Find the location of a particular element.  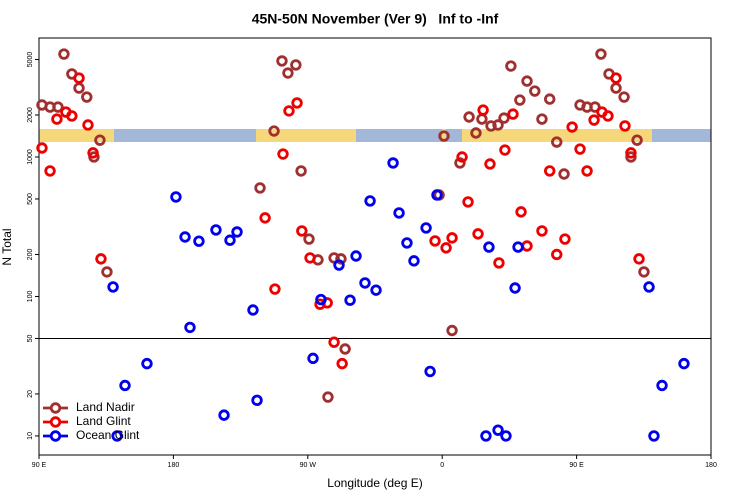

y-tick-label: 50 is located at coordinates (30, 338).